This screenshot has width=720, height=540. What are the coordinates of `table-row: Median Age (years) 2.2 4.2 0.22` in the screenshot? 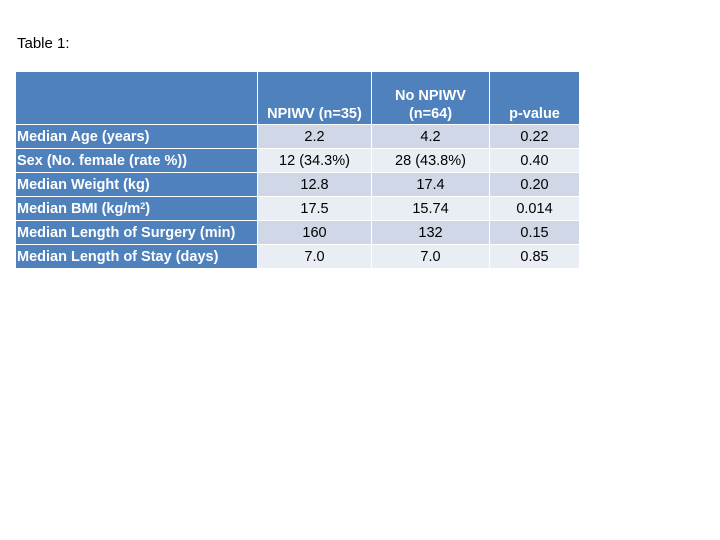 It's located at (297, 136).